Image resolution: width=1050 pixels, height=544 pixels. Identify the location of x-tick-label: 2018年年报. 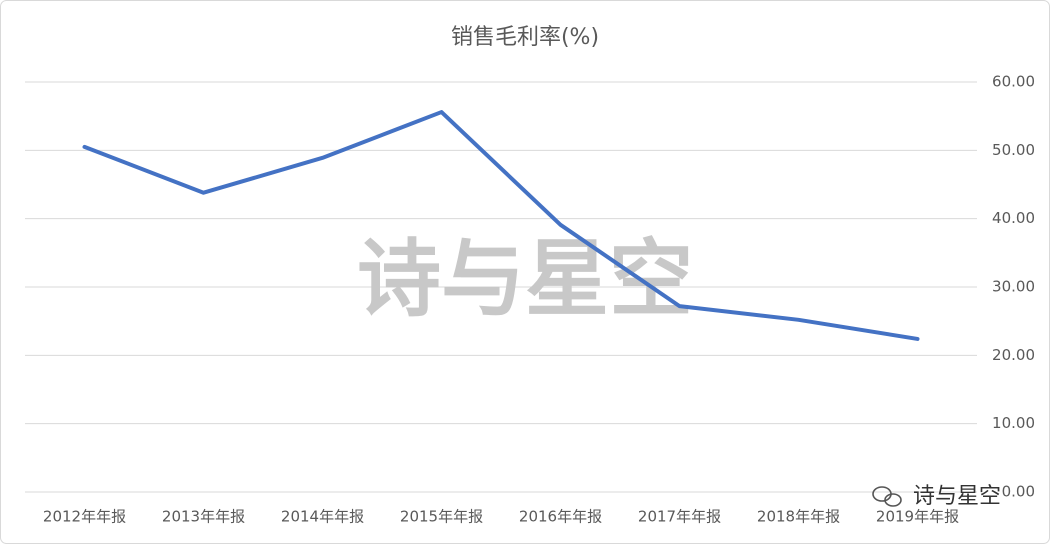
(798, 517).